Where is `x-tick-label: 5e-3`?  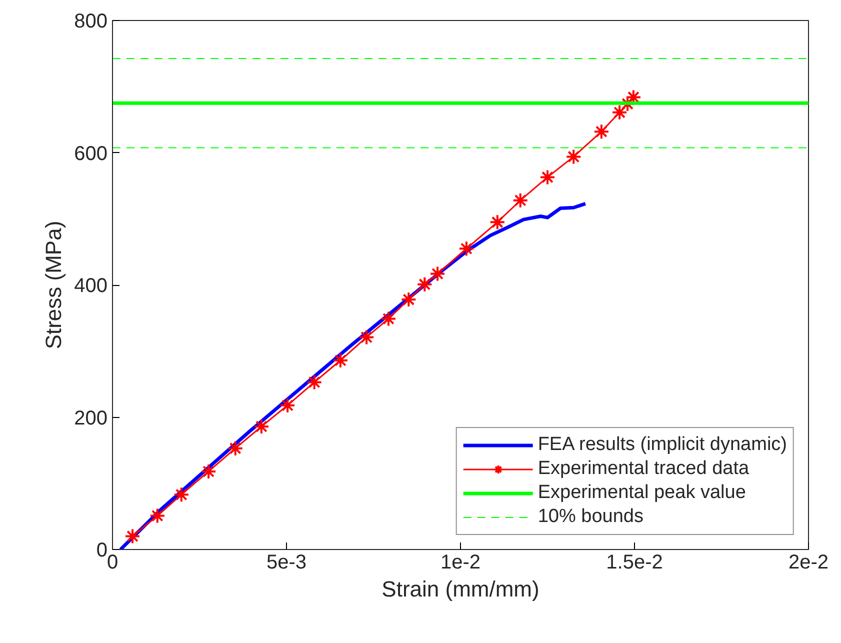
x-tick-label: 5e-3 is located at coordinates (286, 563).